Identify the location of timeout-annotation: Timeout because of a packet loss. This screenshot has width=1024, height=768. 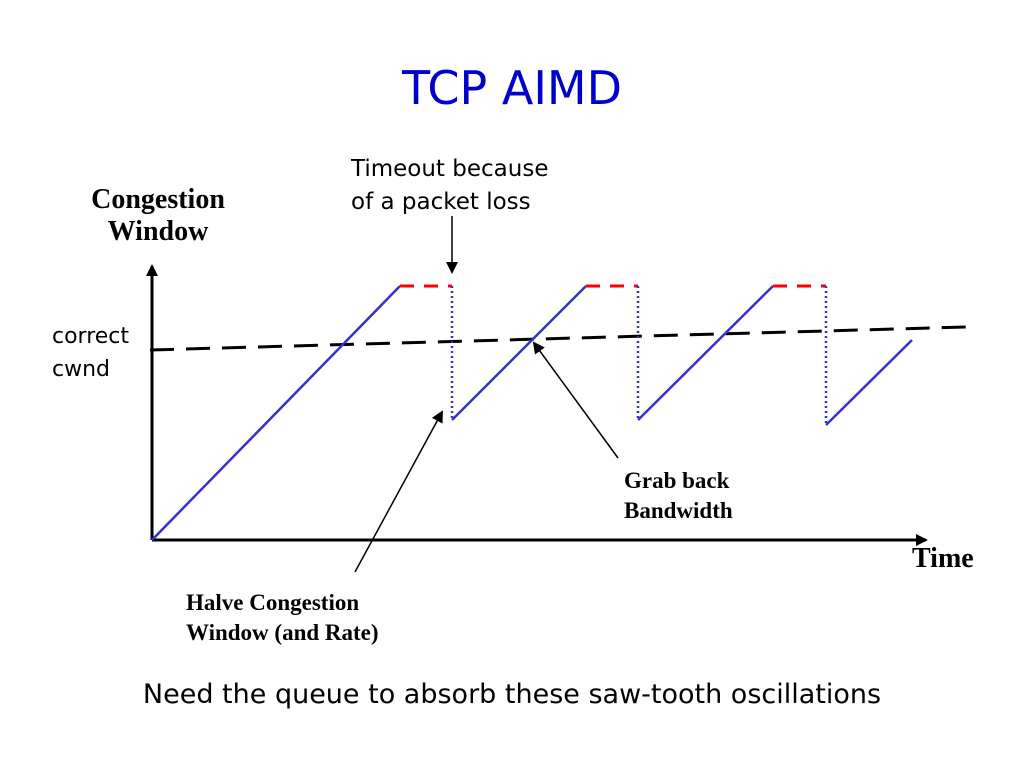
(450, 185).